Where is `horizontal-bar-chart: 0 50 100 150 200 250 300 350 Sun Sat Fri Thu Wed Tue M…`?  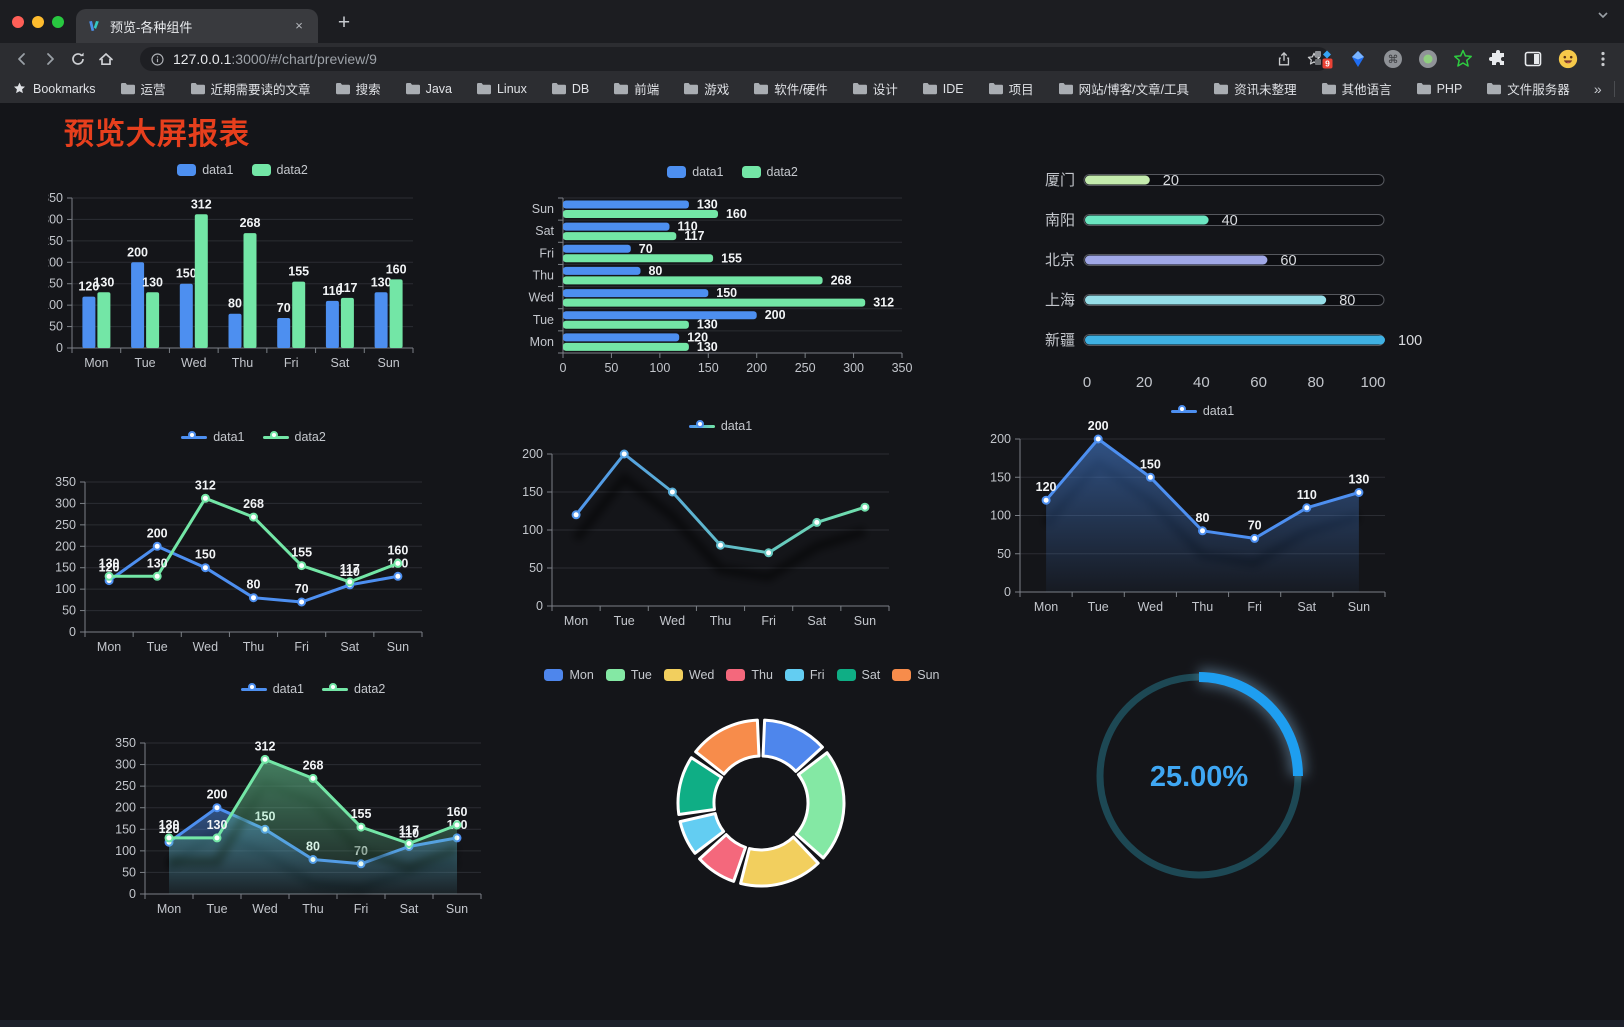 horizontal-bar-chart: 0 50 100 150 200 250 300 350 Sun Sat Fri Thu Wed Tue M… is located at coordinates (712, 264).